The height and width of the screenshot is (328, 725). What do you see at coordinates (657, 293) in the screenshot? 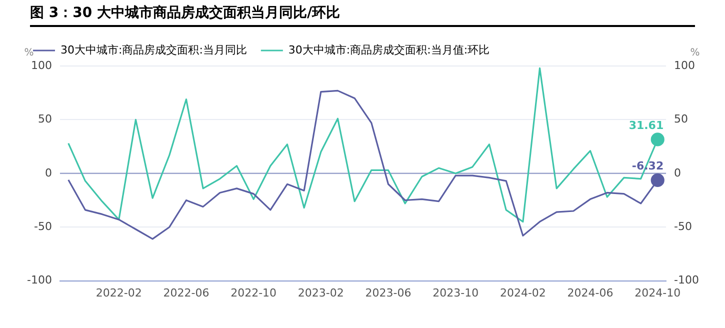
I see `x-tick-label: 2024-10` at bounding box center [657, 293].